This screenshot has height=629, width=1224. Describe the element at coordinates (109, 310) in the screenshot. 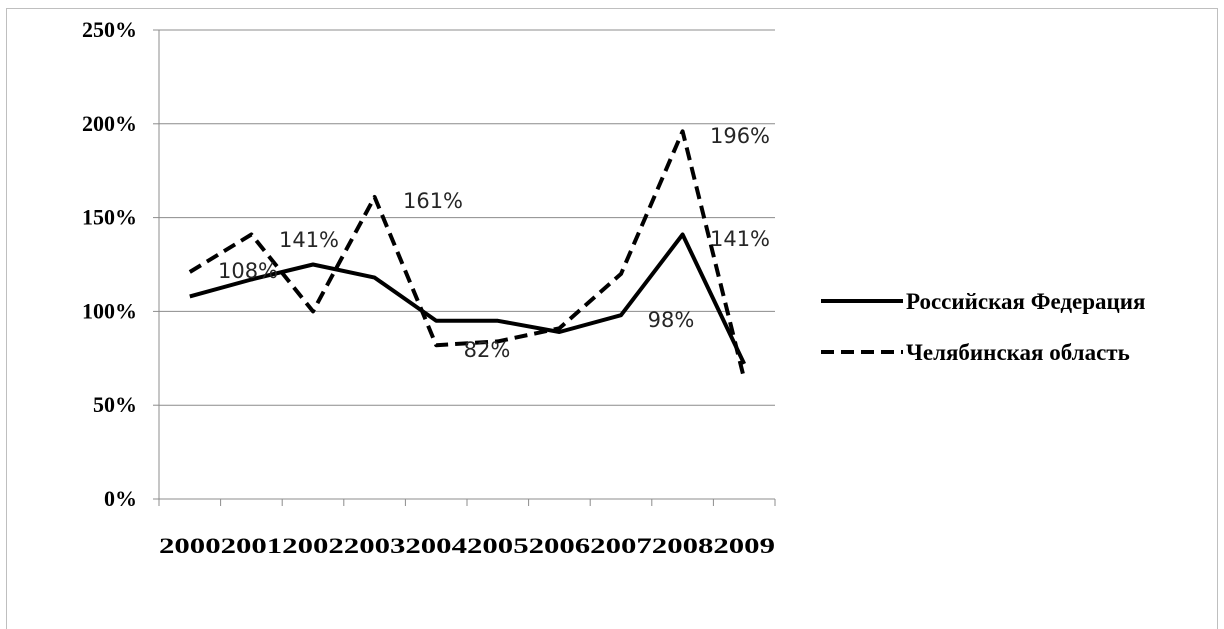

I see `y-tick-label: 100%` at that location.